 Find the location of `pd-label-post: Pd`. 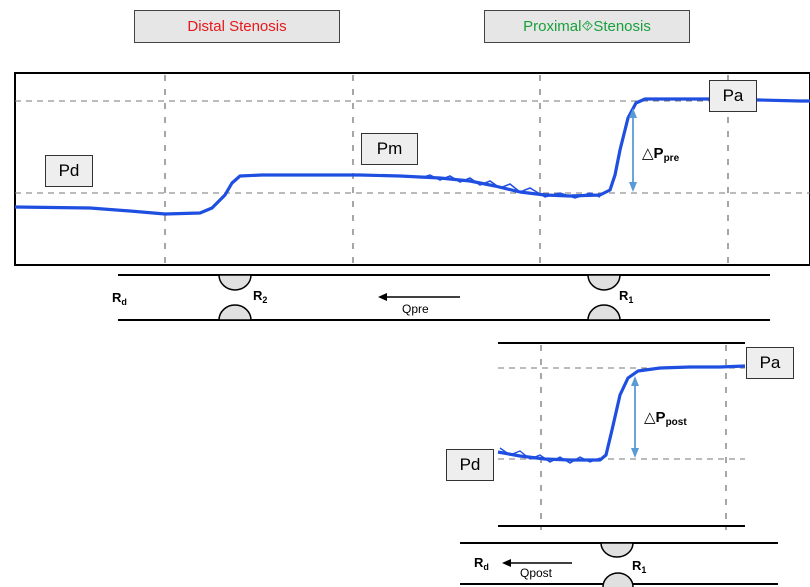

pd-label-post: Pd is located at coordinates (470, 465).